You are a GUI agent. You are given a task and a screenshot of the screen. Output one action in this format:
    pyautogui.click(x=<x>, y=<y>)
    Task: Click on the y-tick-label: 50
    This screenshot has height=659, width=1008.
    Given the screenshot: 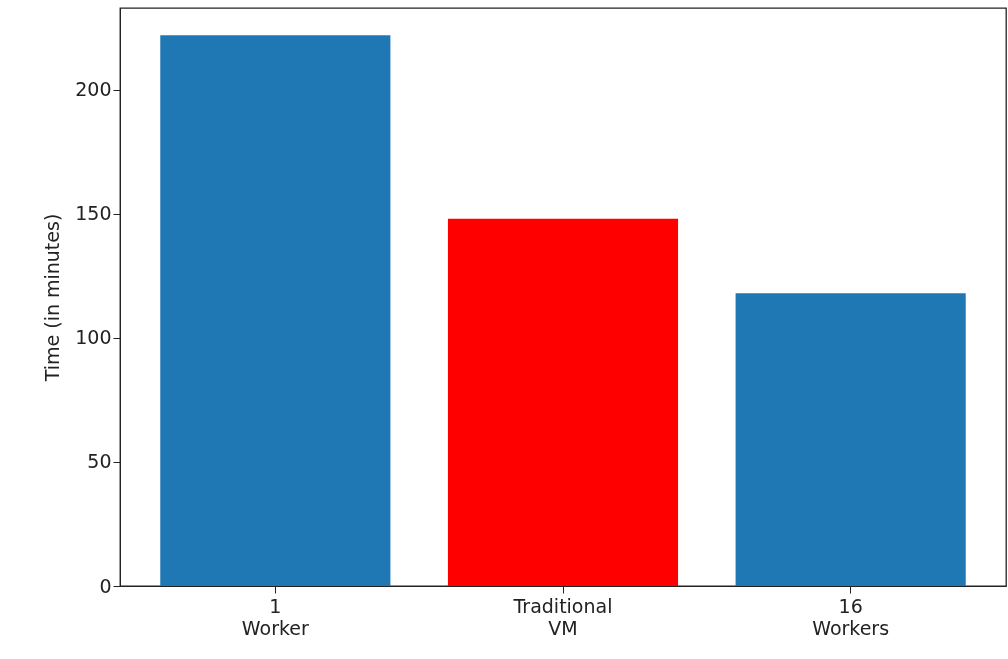 What is the action you would take?
    pyautogui.click(x=99, y=461)
    